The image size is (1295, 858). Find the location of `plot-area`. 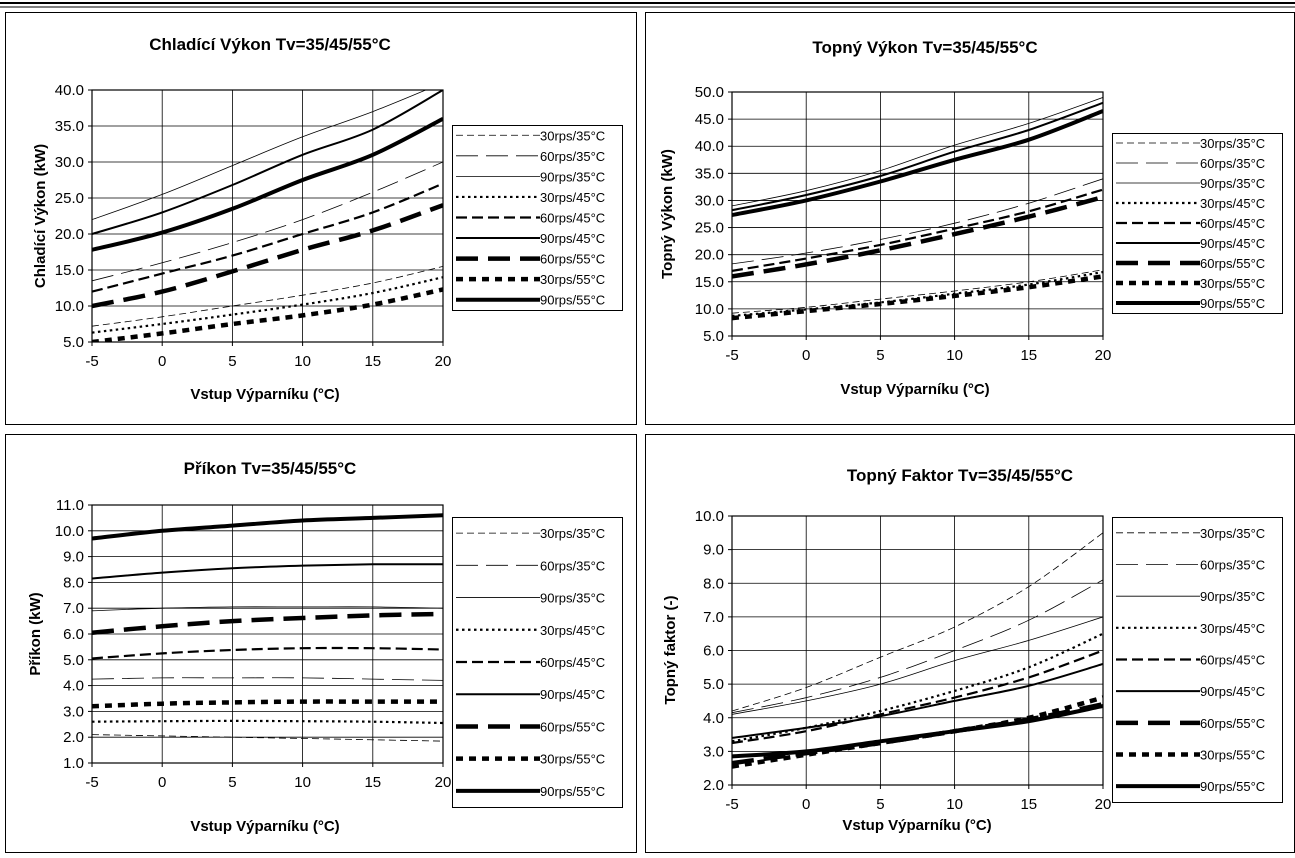

plot-area is located at coordinates (267, 216).